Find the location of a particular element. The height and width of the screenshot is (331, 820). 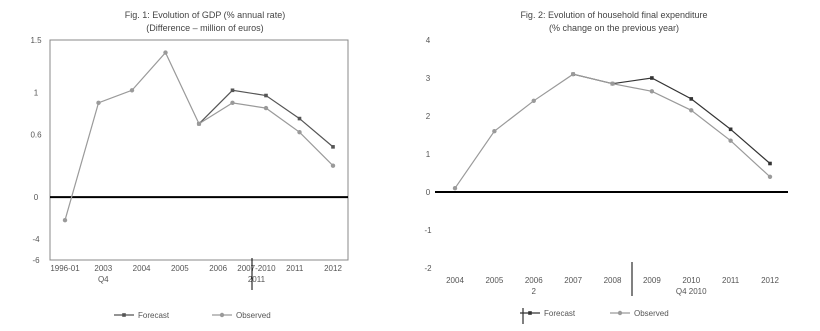

chart-1-xtick-label: Q4 is located at coordinates (103, 279).